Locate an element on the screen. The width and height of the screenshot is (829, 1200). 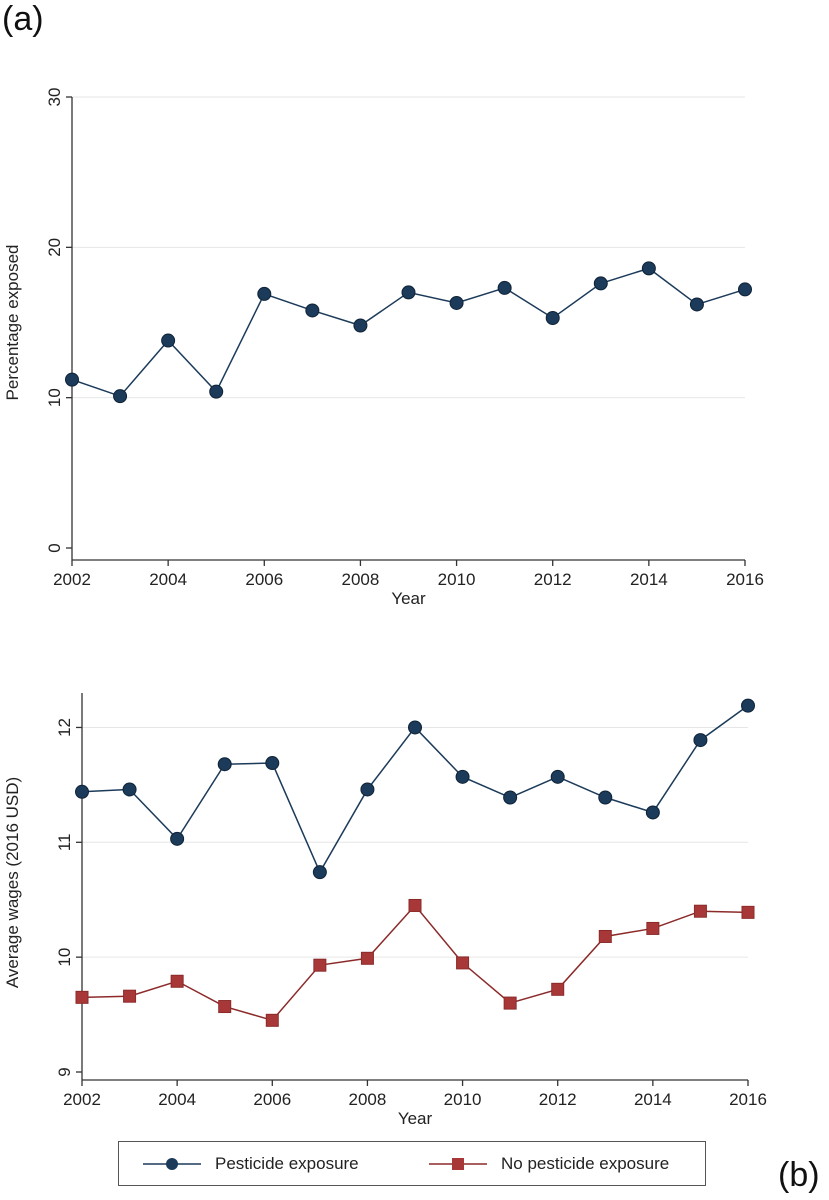
y-axis-title: Average wages (2016 USD) is located at coordinates (12, 882).